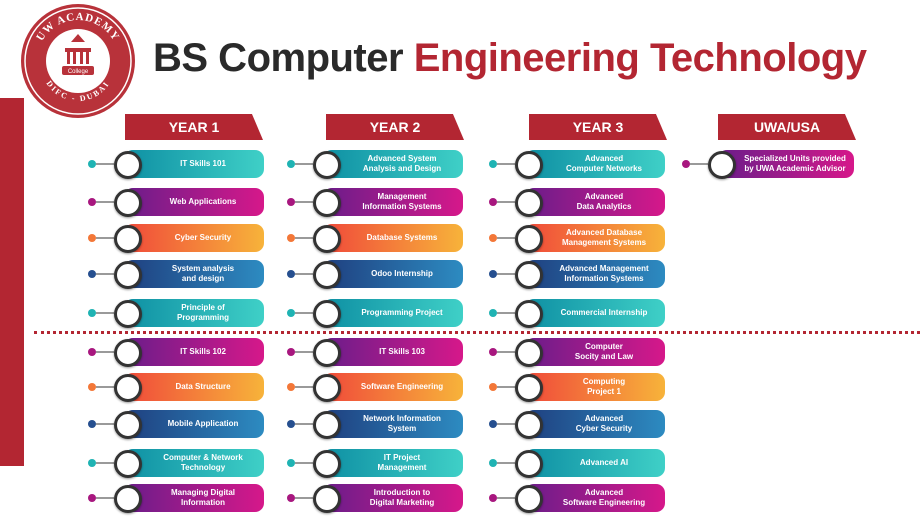 This screenshot has width=920, height=517. I want to click on course-label: Software Engineering, so click(402, 386).